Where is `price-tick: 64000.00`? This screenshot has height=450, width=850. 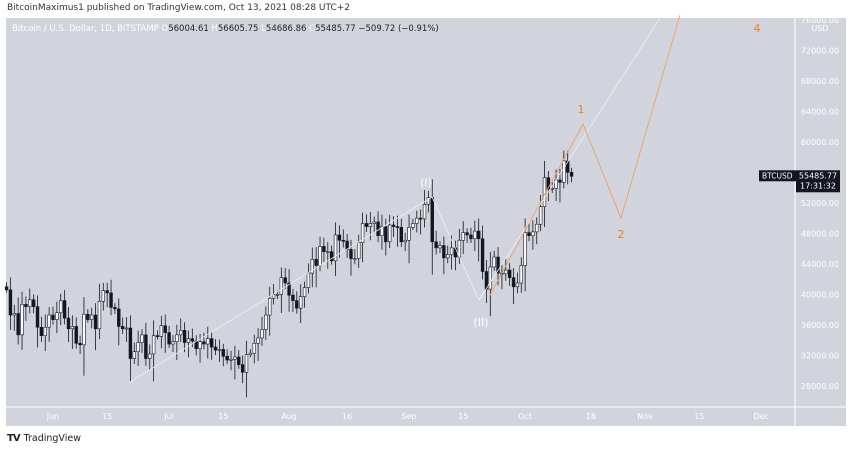
price-tick: 64000.00 is located at coordinates (820, 111).